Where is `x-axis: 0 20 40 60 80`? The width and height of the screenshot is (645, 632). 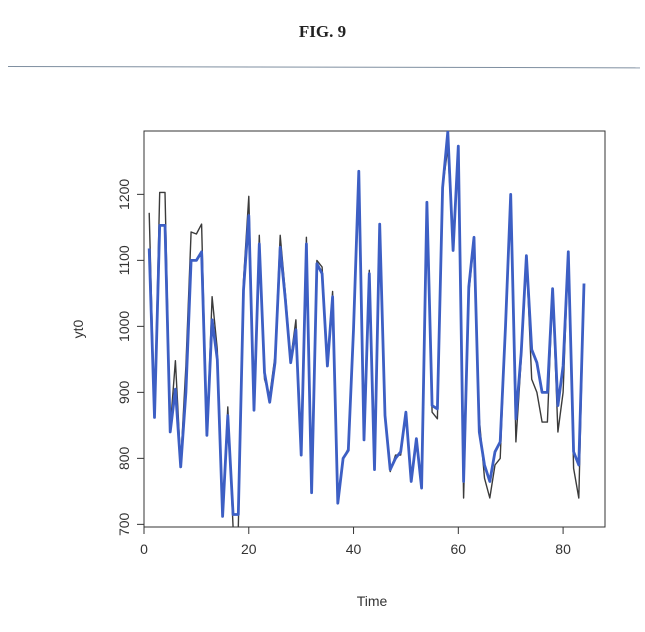 x-axis: 0 20 40 60 80 is located at coordinates (355, 542).